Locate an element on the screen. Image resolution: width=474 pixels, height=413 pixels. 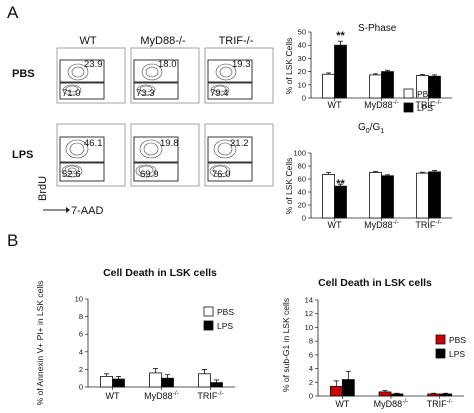
y-tick-label: 50 is located at coordinates (302, 32).